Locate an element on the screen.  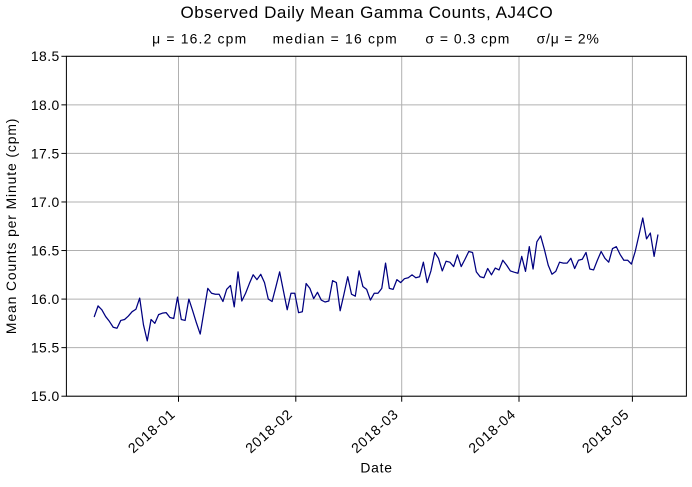
svg-text: 17.5 is located at coordinates (45, 153).